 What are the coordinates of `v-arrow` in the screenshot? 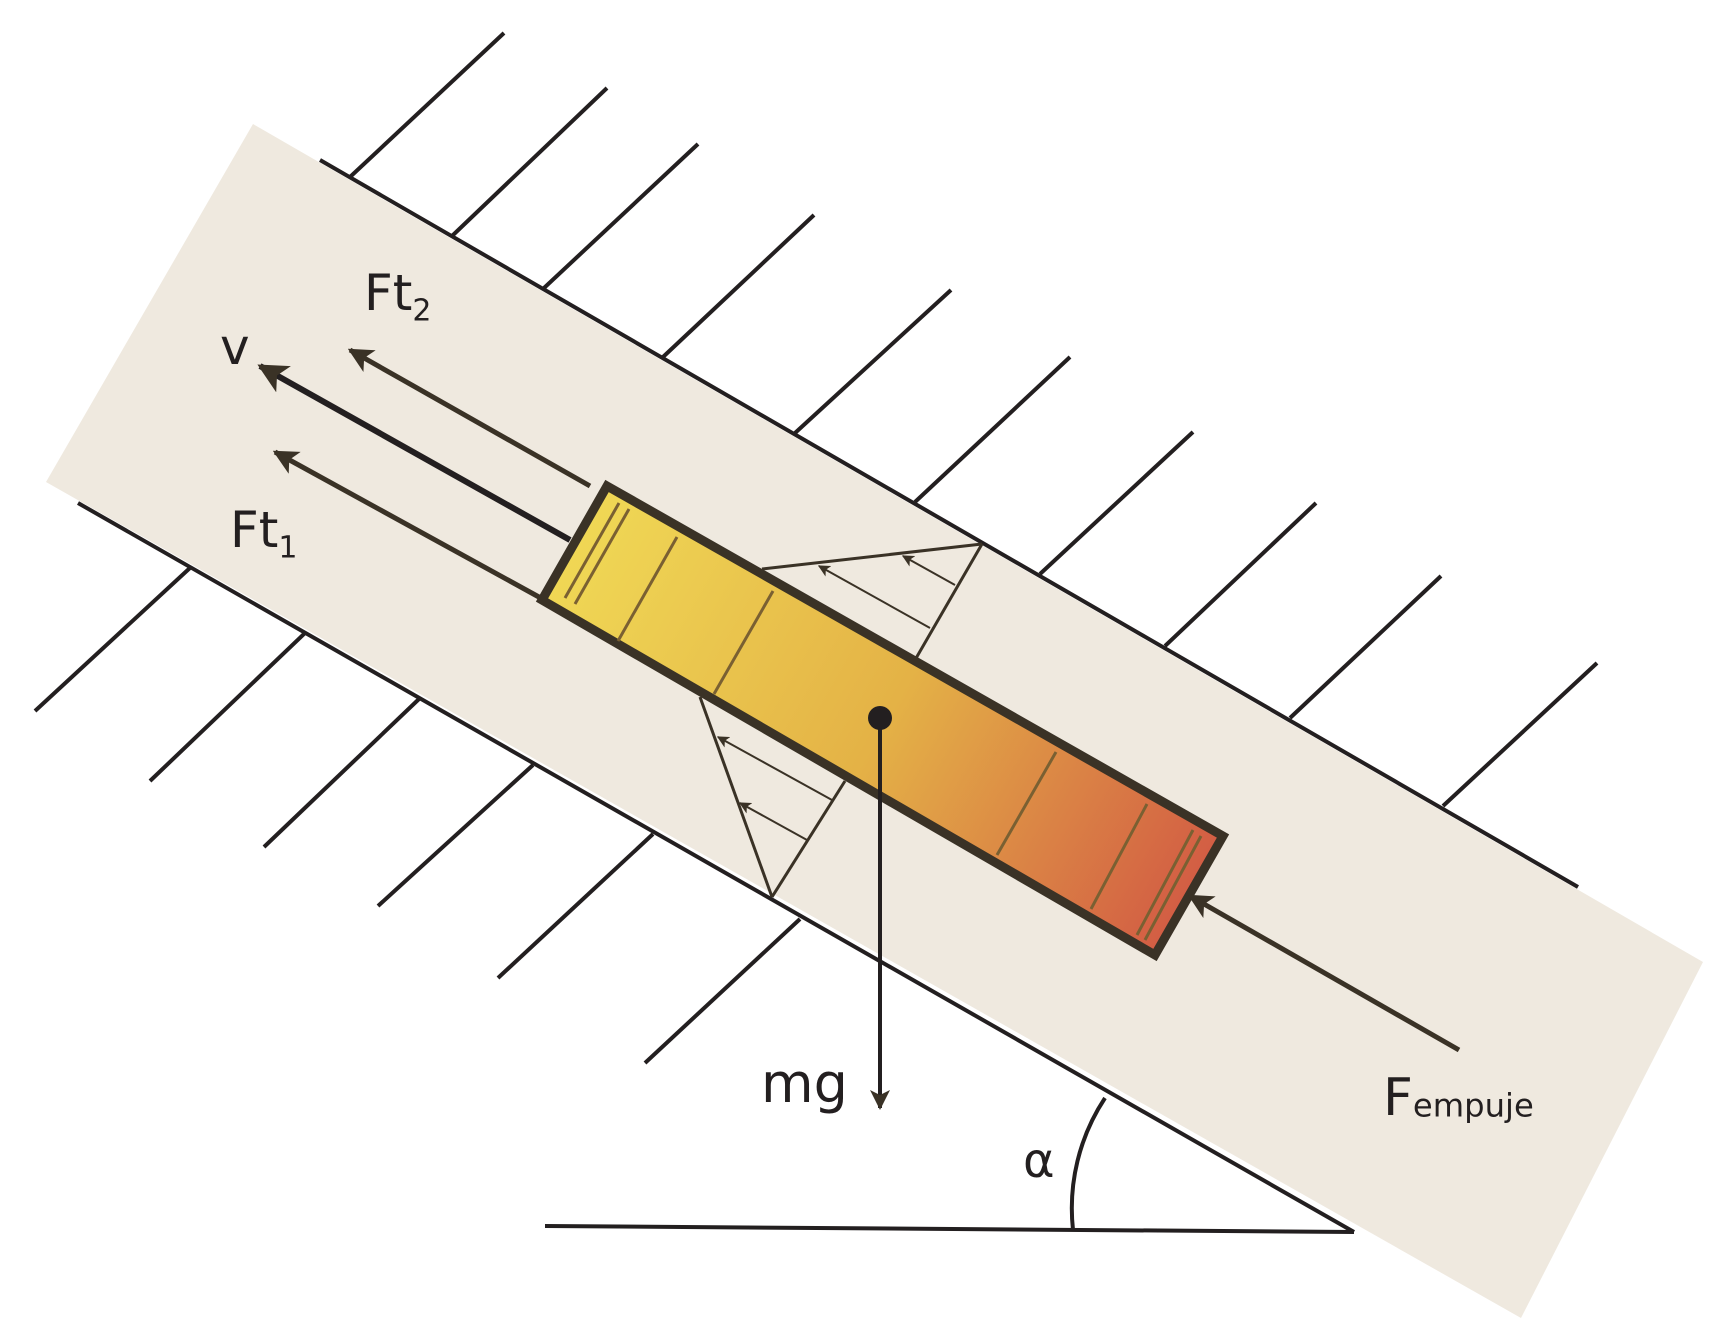 It's located at (414, 453).